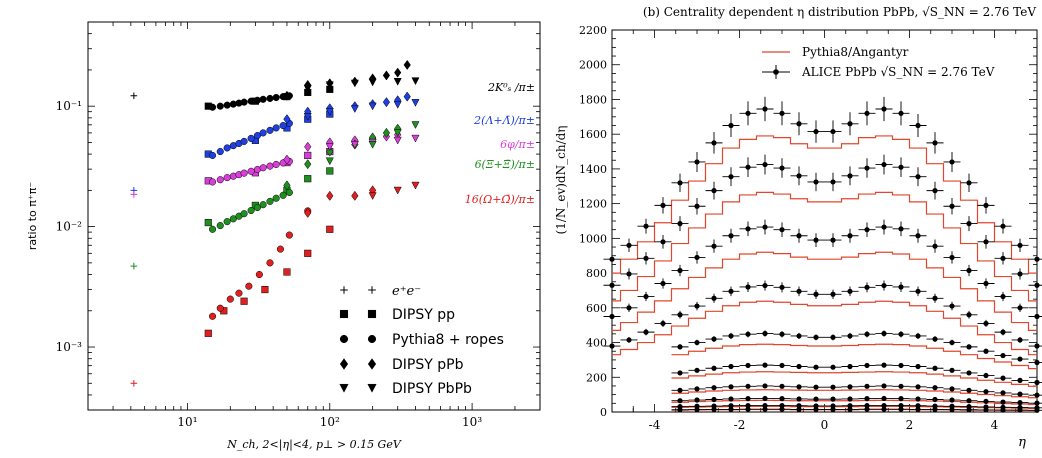  I want to click on legend-label: DIPSY pp, so click(423, 315).